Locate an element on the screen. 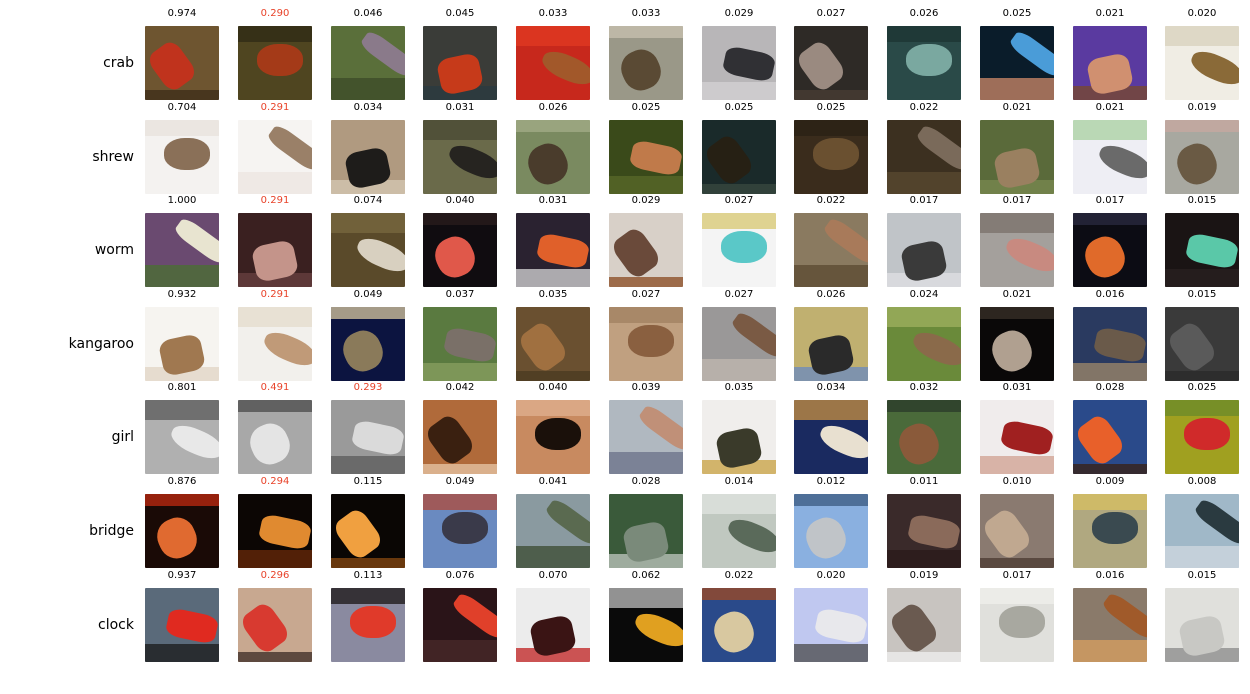 This screenshot has height=694, width=1250. similarity-score: 0.291 is located at coordinates (275, 107).